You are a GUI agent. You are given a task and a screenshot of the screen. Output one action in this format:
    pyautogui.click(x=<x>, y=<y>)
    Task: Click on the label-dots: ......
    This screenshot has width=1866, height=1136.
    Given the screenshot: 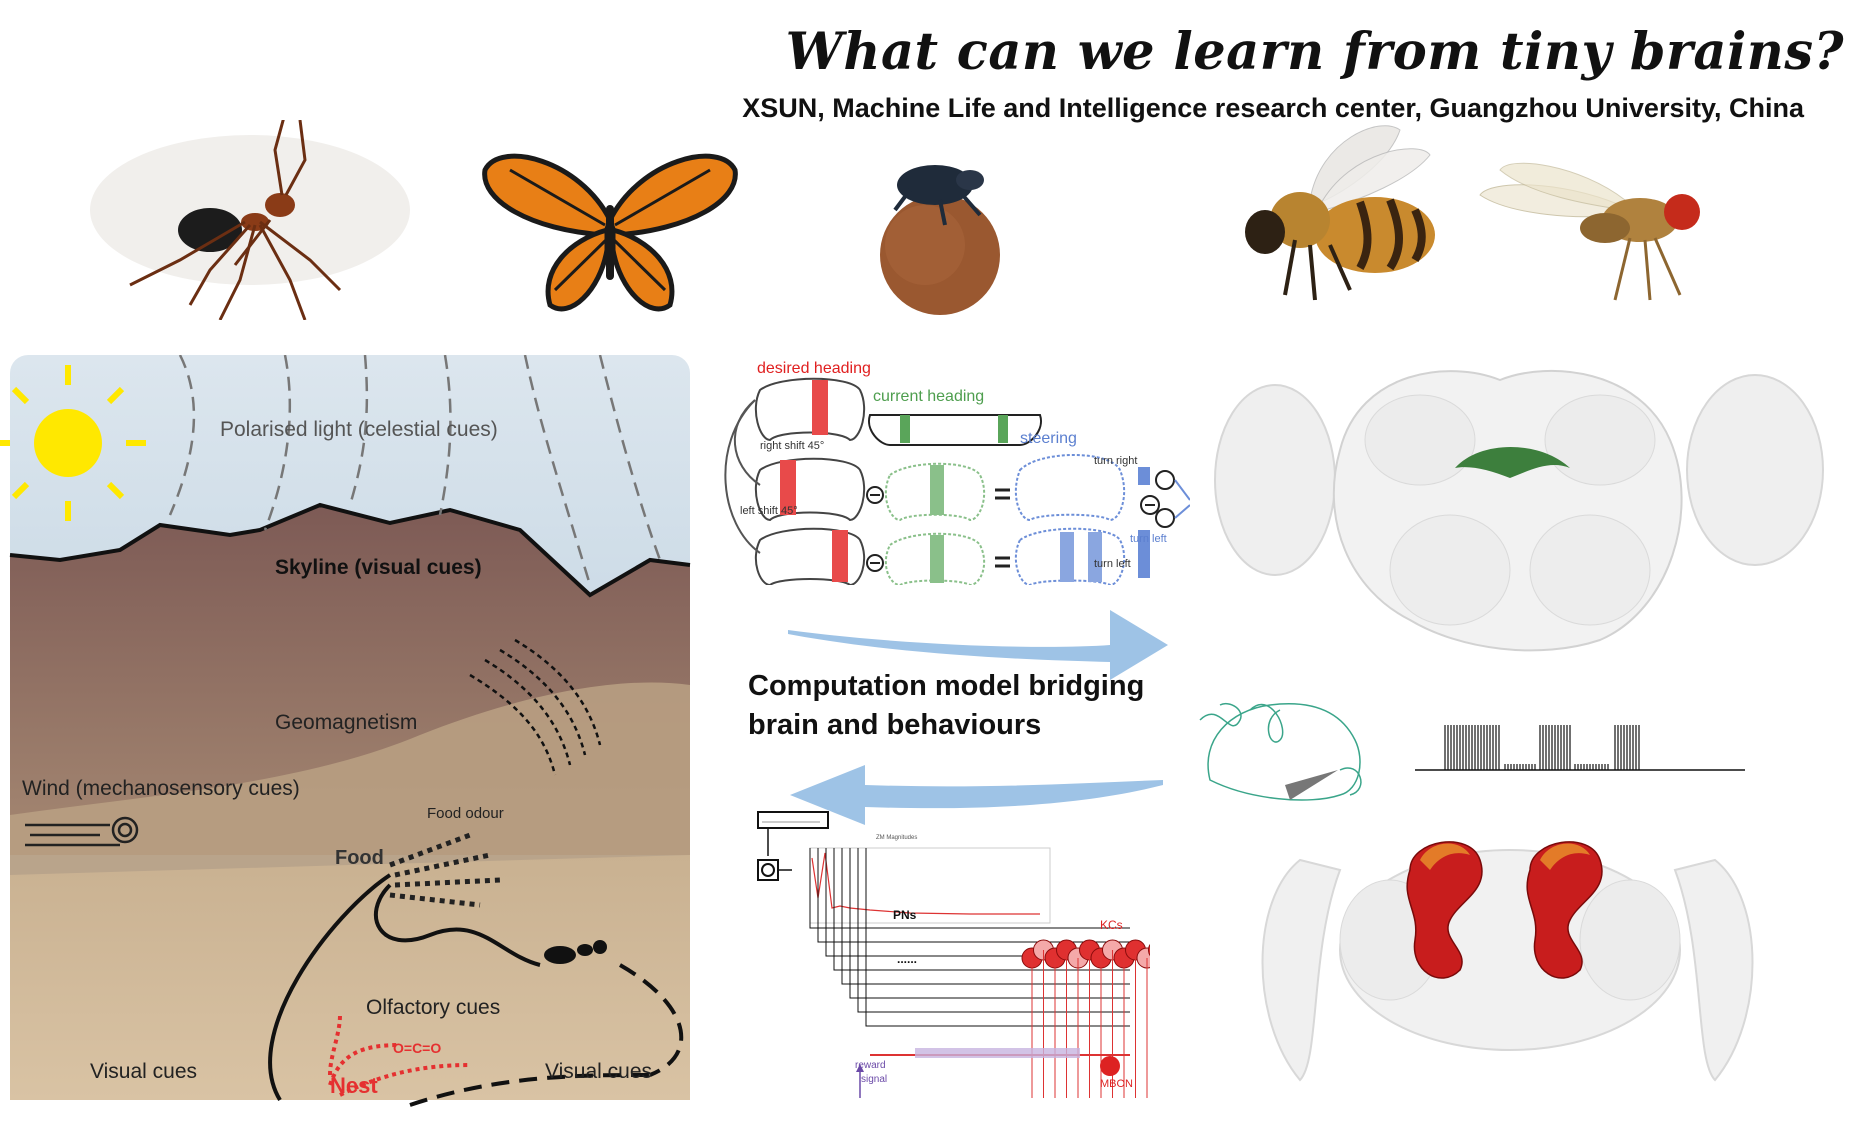 What is the action you would take?
    pyautogui.click(x=907, y=959)
    